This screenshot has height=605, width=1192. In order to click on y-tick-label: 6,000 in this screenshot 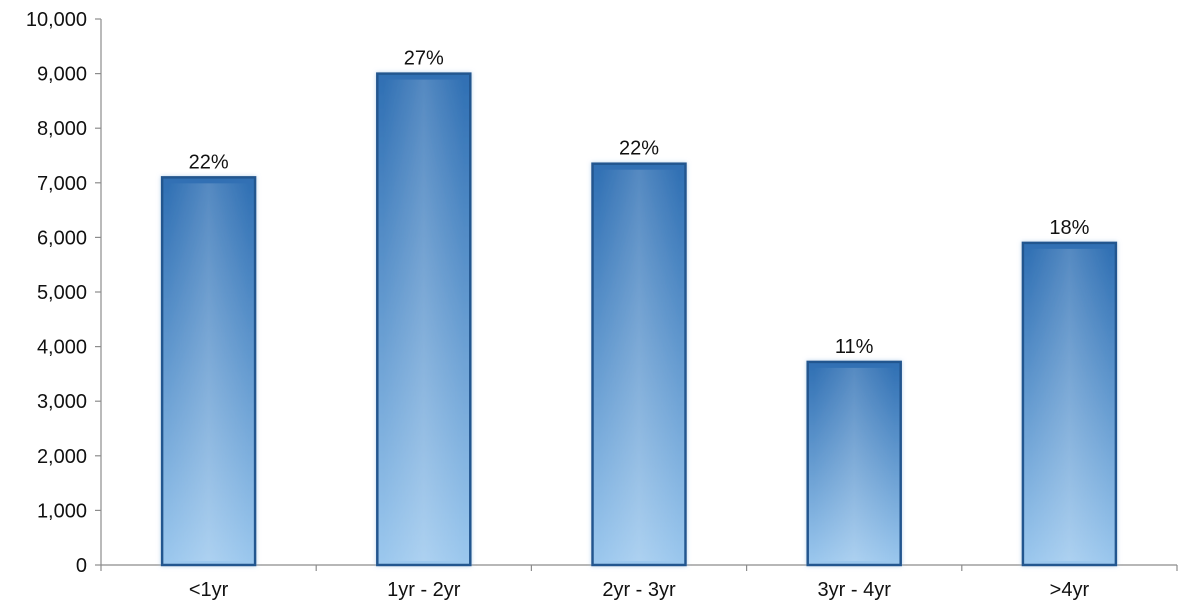, I will do `click(62, 238)`.